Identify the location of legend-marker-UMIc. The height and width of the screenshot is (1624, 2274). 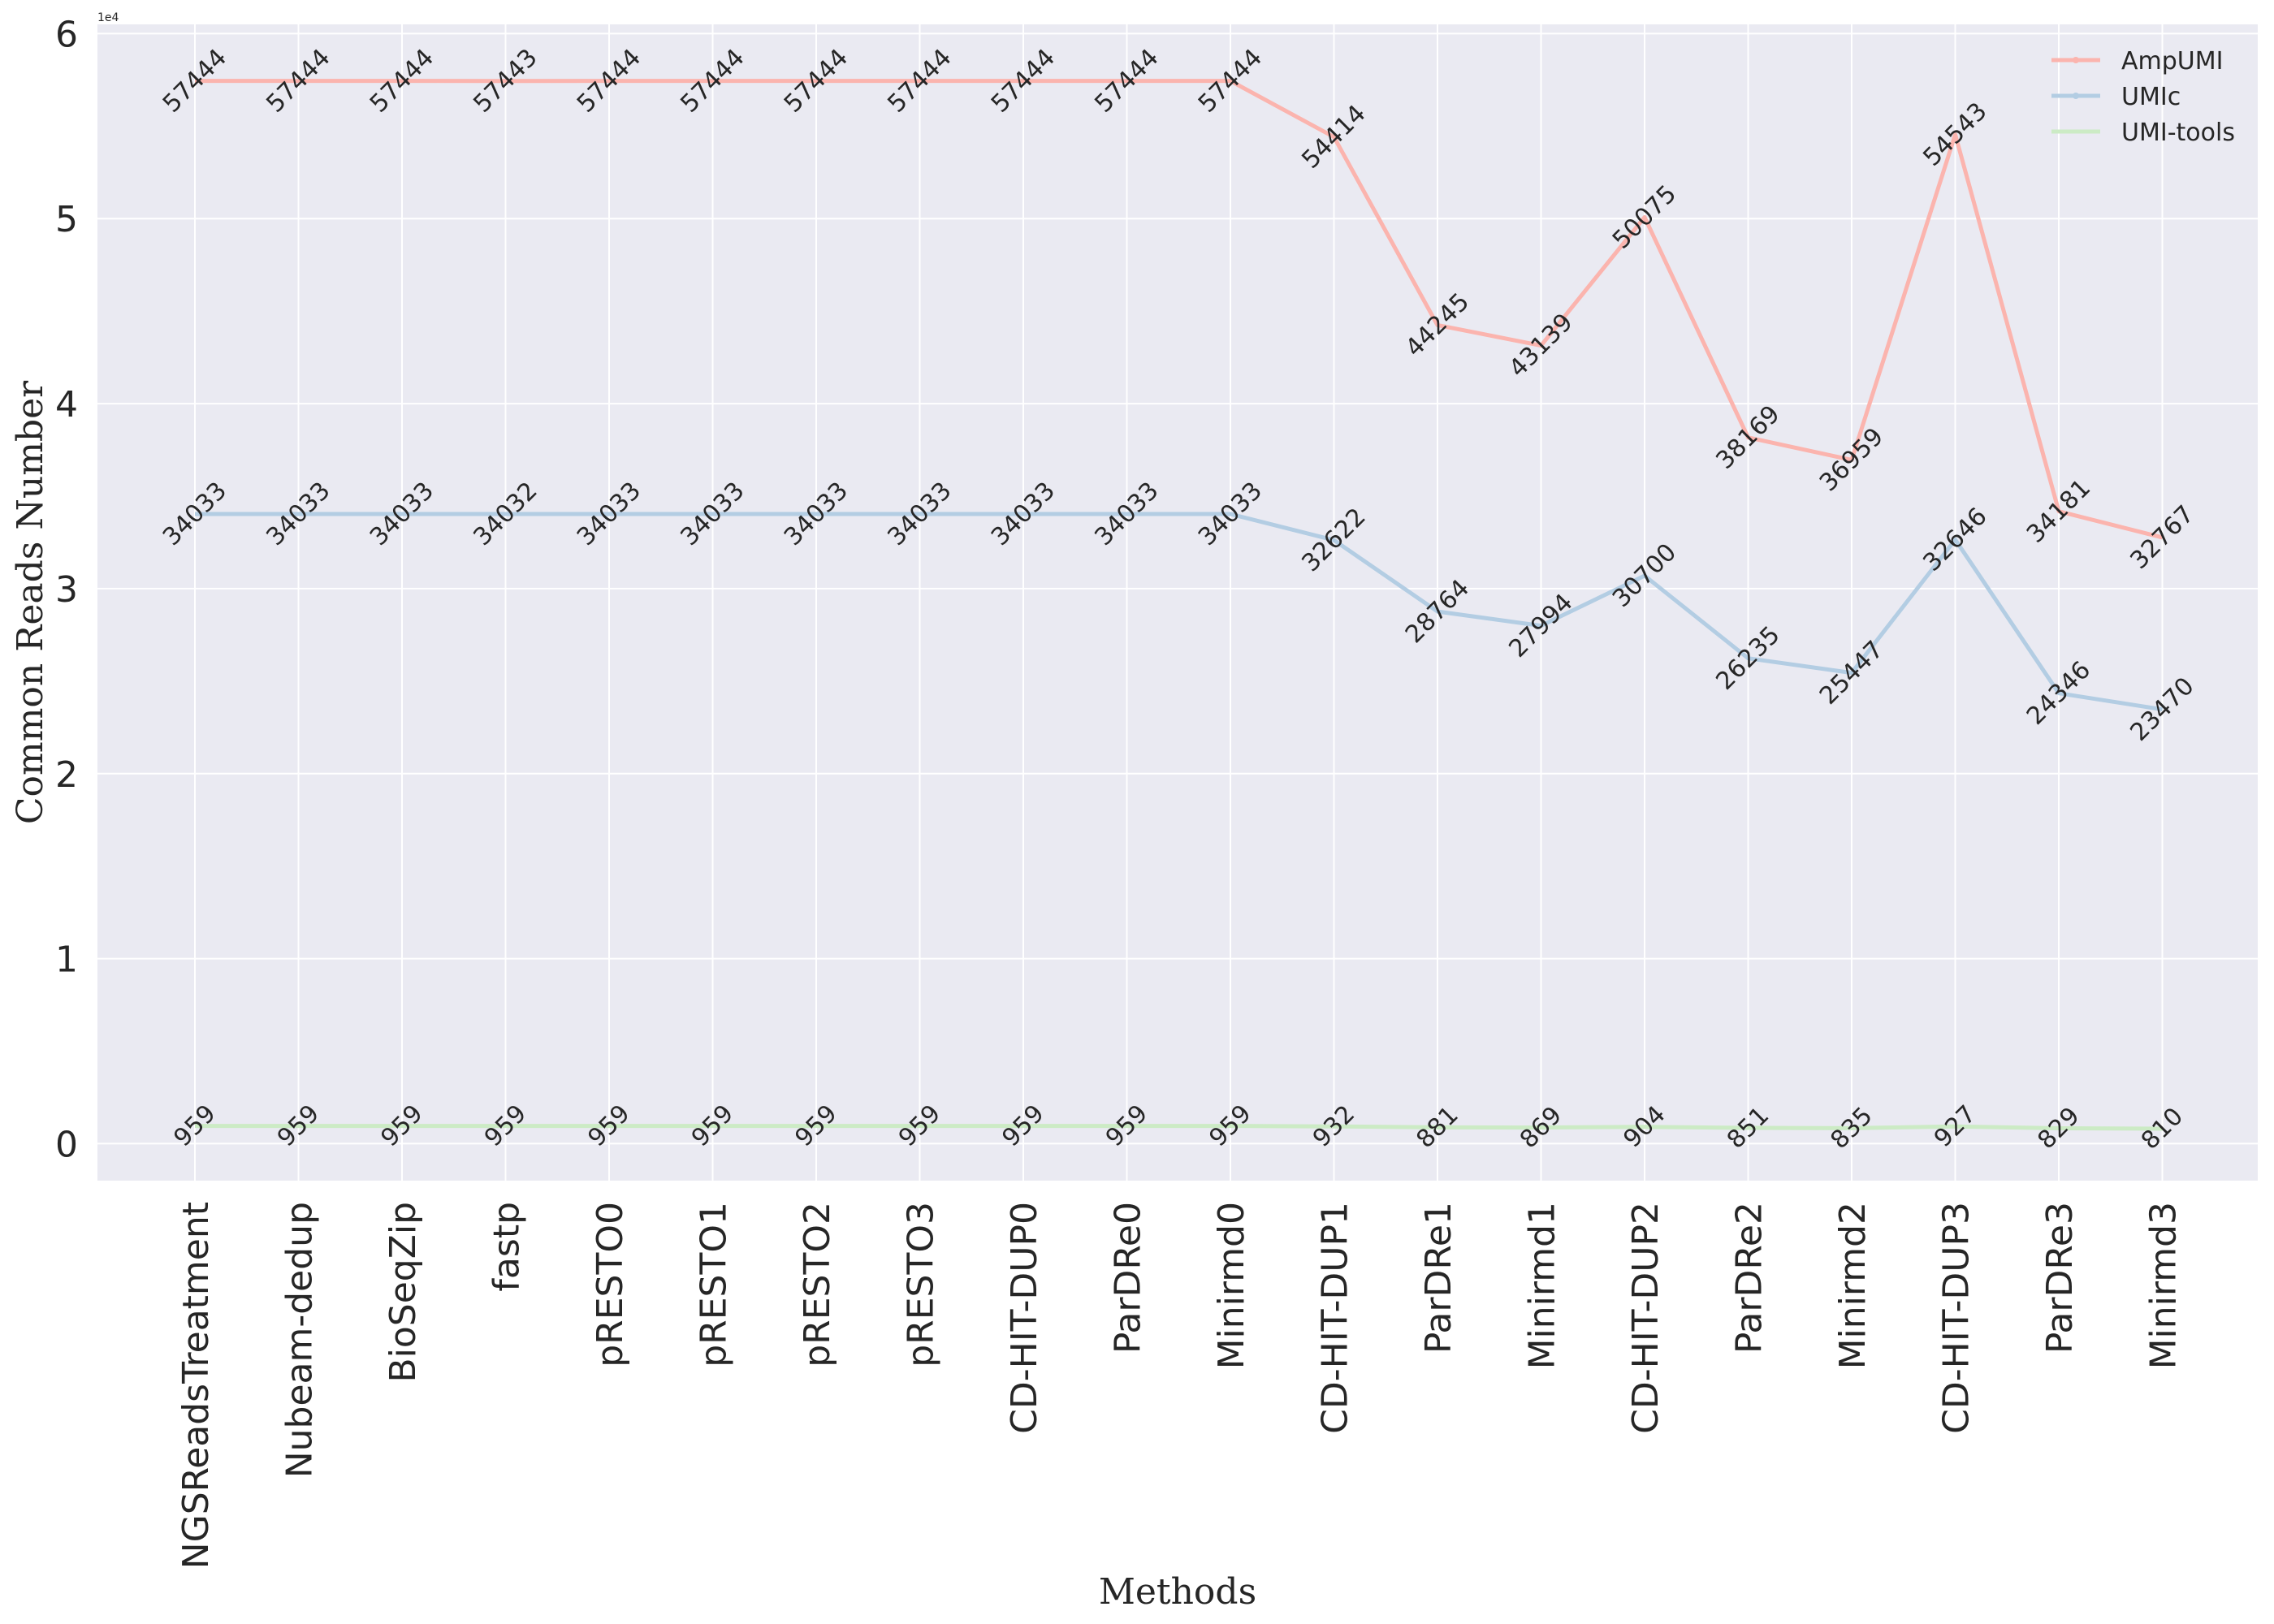
(2076, 96).